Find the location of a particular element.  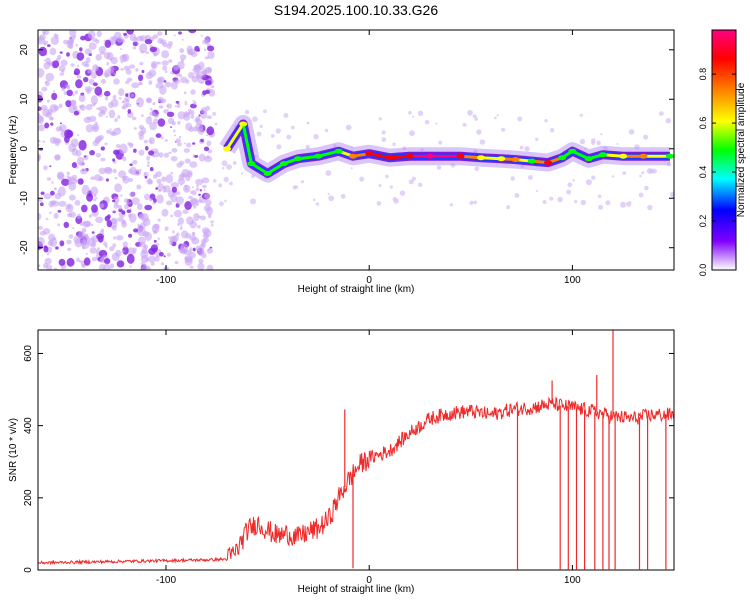

spectrogram-x-axis-label: Height of straight line (km) is located at coordinates (356, 289).